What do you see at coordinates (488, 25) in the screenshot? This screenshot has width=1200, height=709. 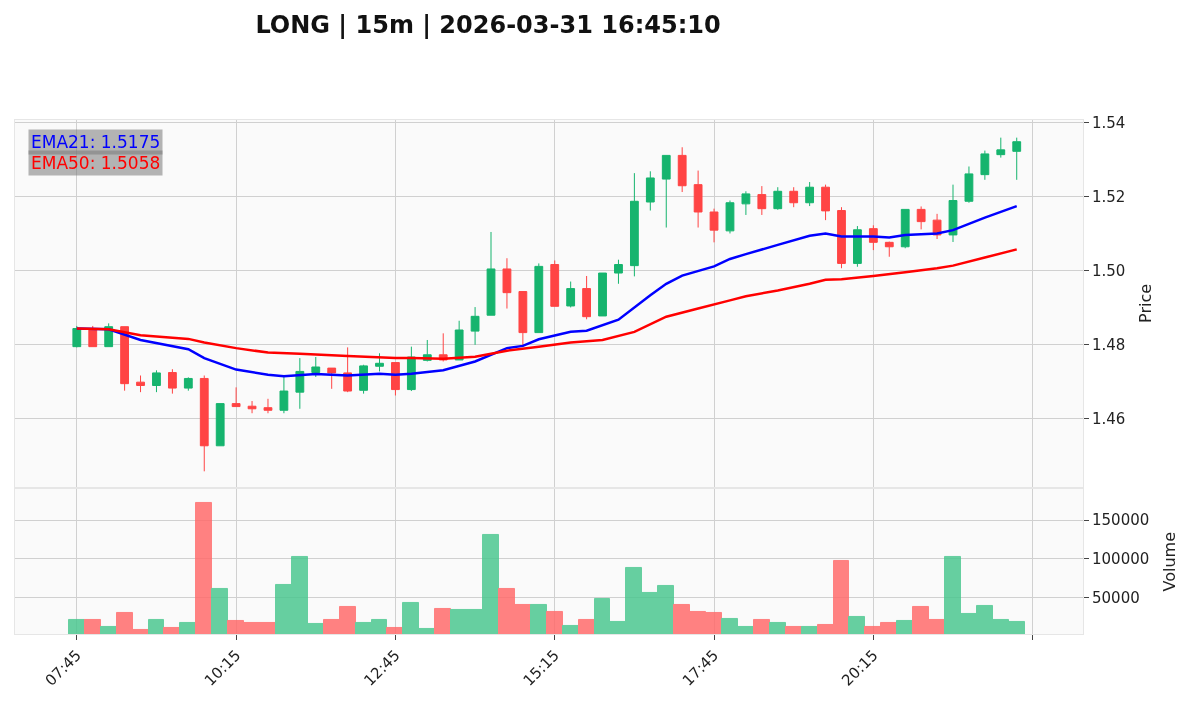 I see `chart-title: LONG | 15m | 2026-03-31 16:45:10` at bounding box center [488, 25].